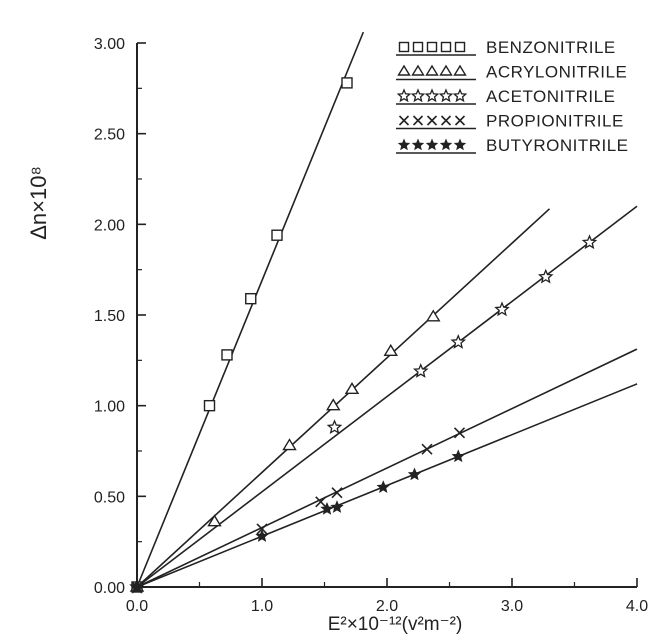 The image size is (664, 637). I want to click on legend-entry: BUTYRONITRILE, so click(512, 145).